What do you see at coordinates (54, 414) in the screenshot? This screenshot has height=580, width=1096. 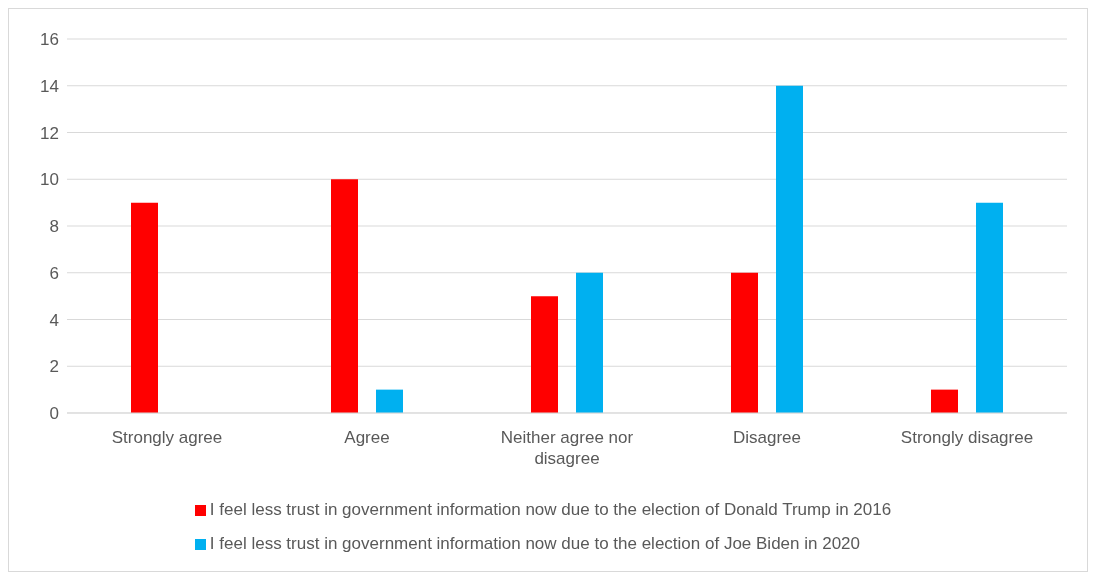 I see `y-tick-label: 0` at bounding box center [54, 414].